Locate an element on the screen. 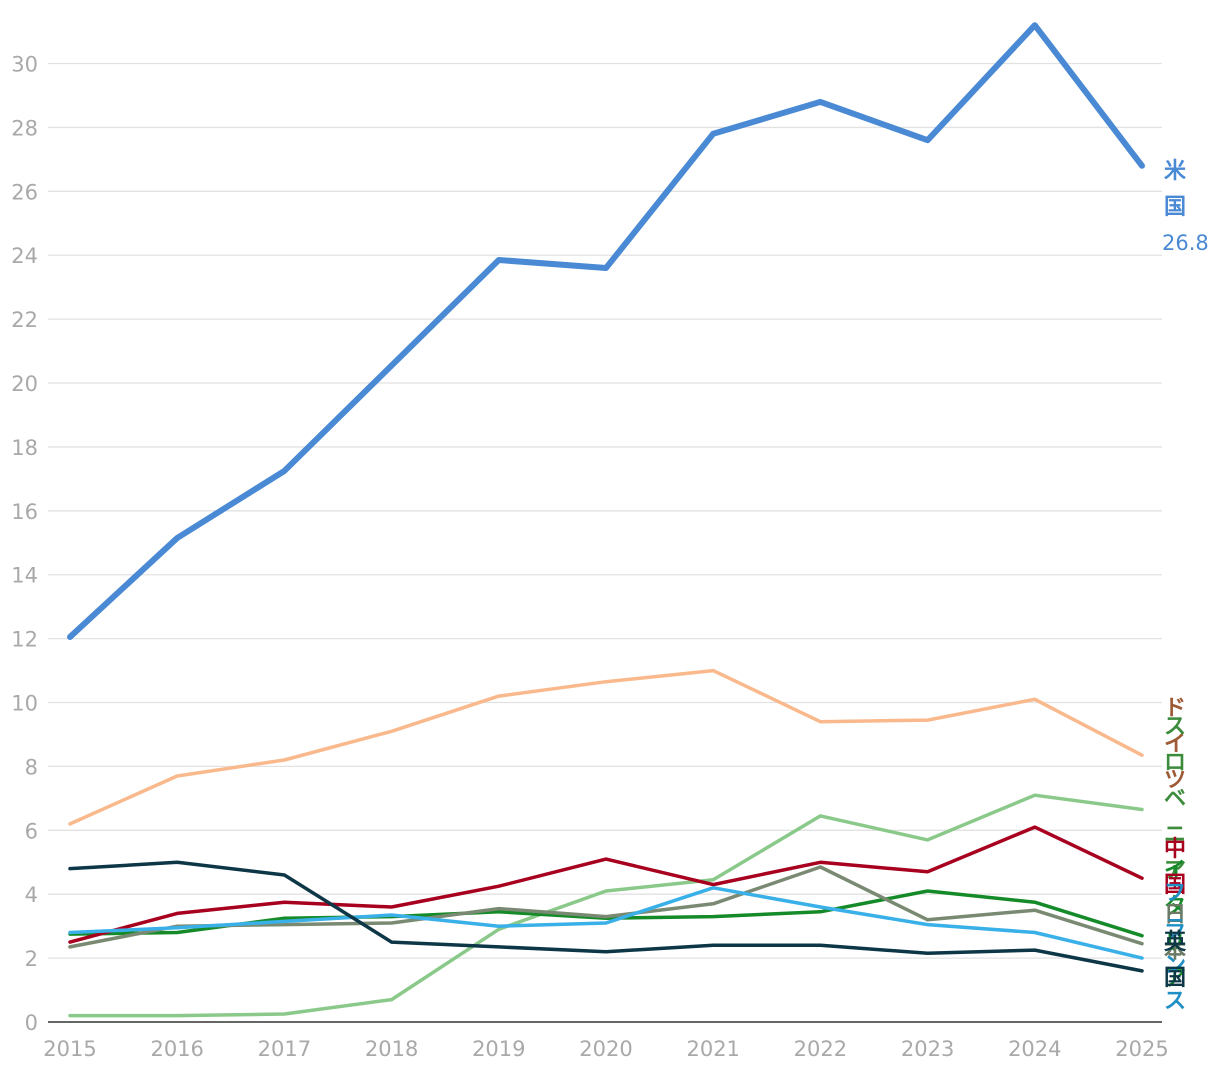 This screenshot has height=1076, width=1220. x-tick-label: 2023 is located at coordinates (927, 1049).